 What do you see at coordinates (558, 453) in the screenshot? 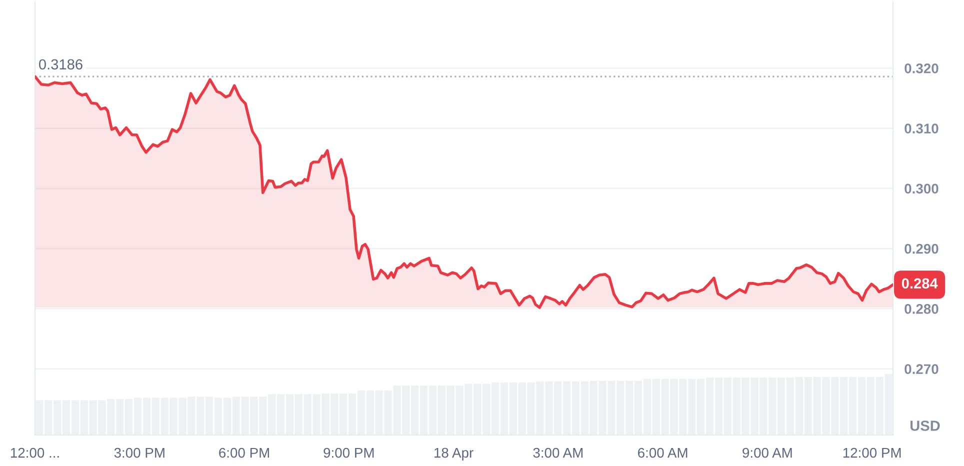
I see `x-tick-label: 3:00 AM` at bounding box center [558, 453].